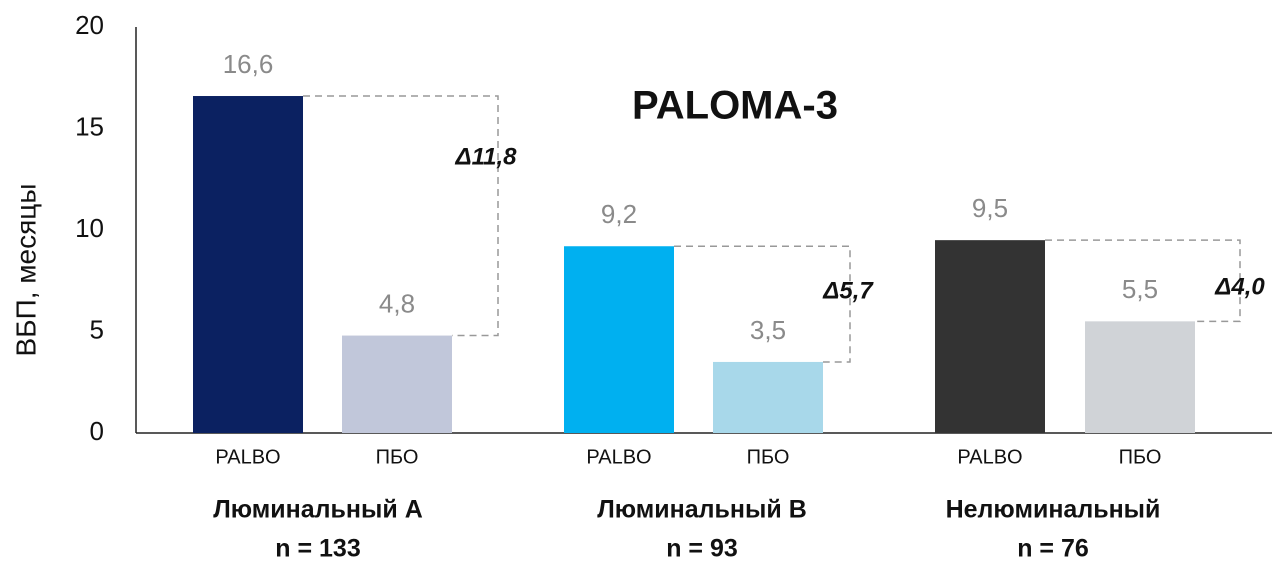  I want to click on value-label: 9,5, so click(990, 208).